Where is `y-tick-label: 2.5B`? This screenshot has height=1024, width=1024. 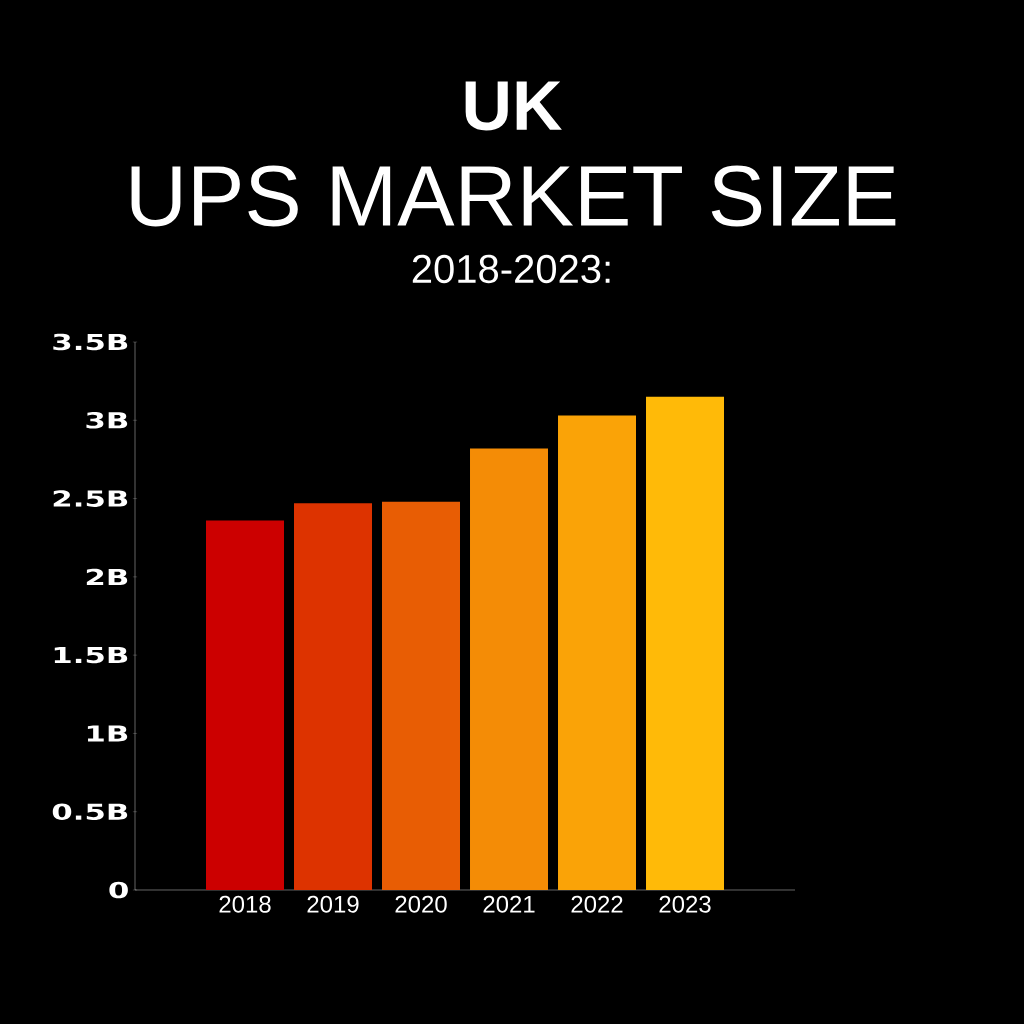 y-tick-label: 2.5B is located at coordinates (90, 498).